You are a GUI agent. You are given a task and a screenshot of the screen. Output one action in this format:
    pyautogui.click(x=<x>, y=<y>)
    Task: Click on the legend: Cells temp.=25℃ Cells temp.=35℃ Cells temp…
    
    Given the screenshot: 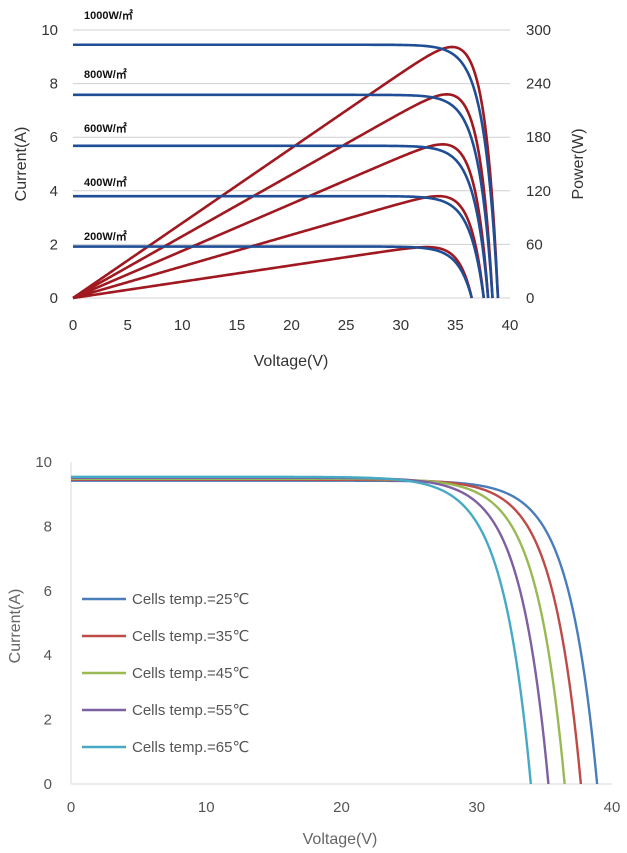 What is the action you would take?
    pyautogui.click(x=165, y=673)
    